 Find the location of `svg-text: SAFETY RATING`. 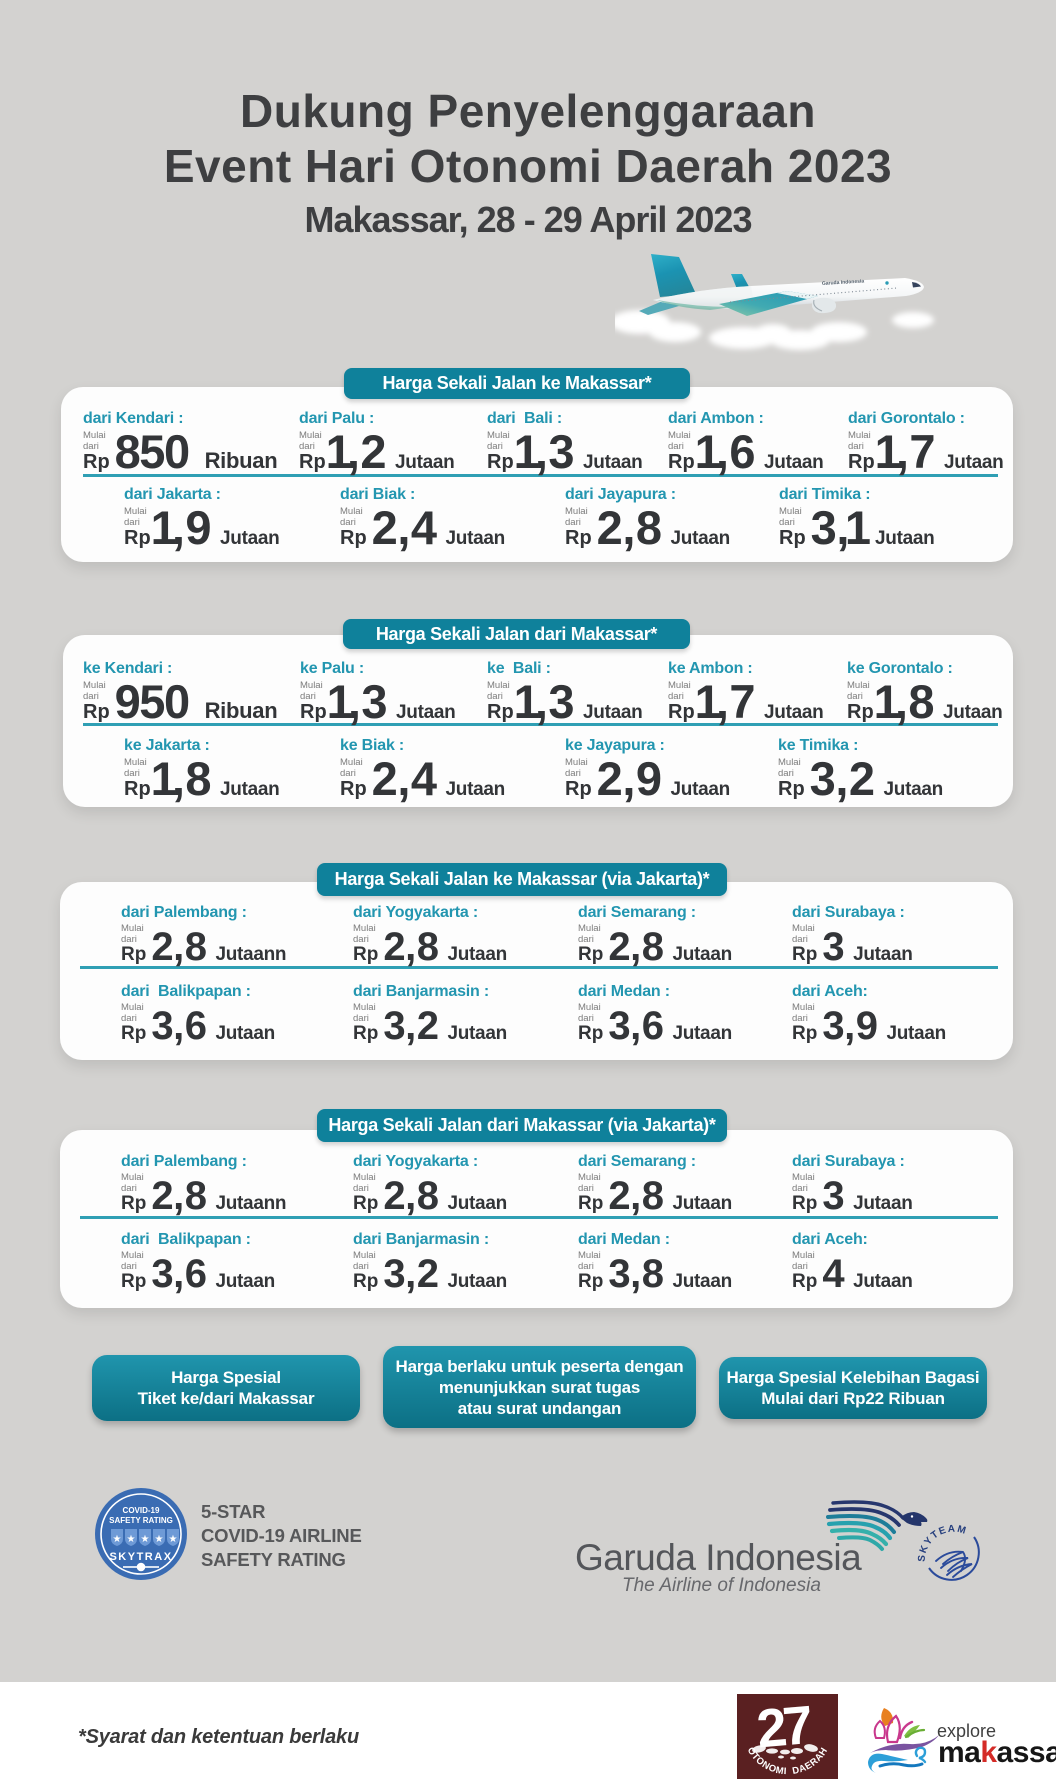

svg-text: SAFETY RATING is located at coordinates (141, 1520).